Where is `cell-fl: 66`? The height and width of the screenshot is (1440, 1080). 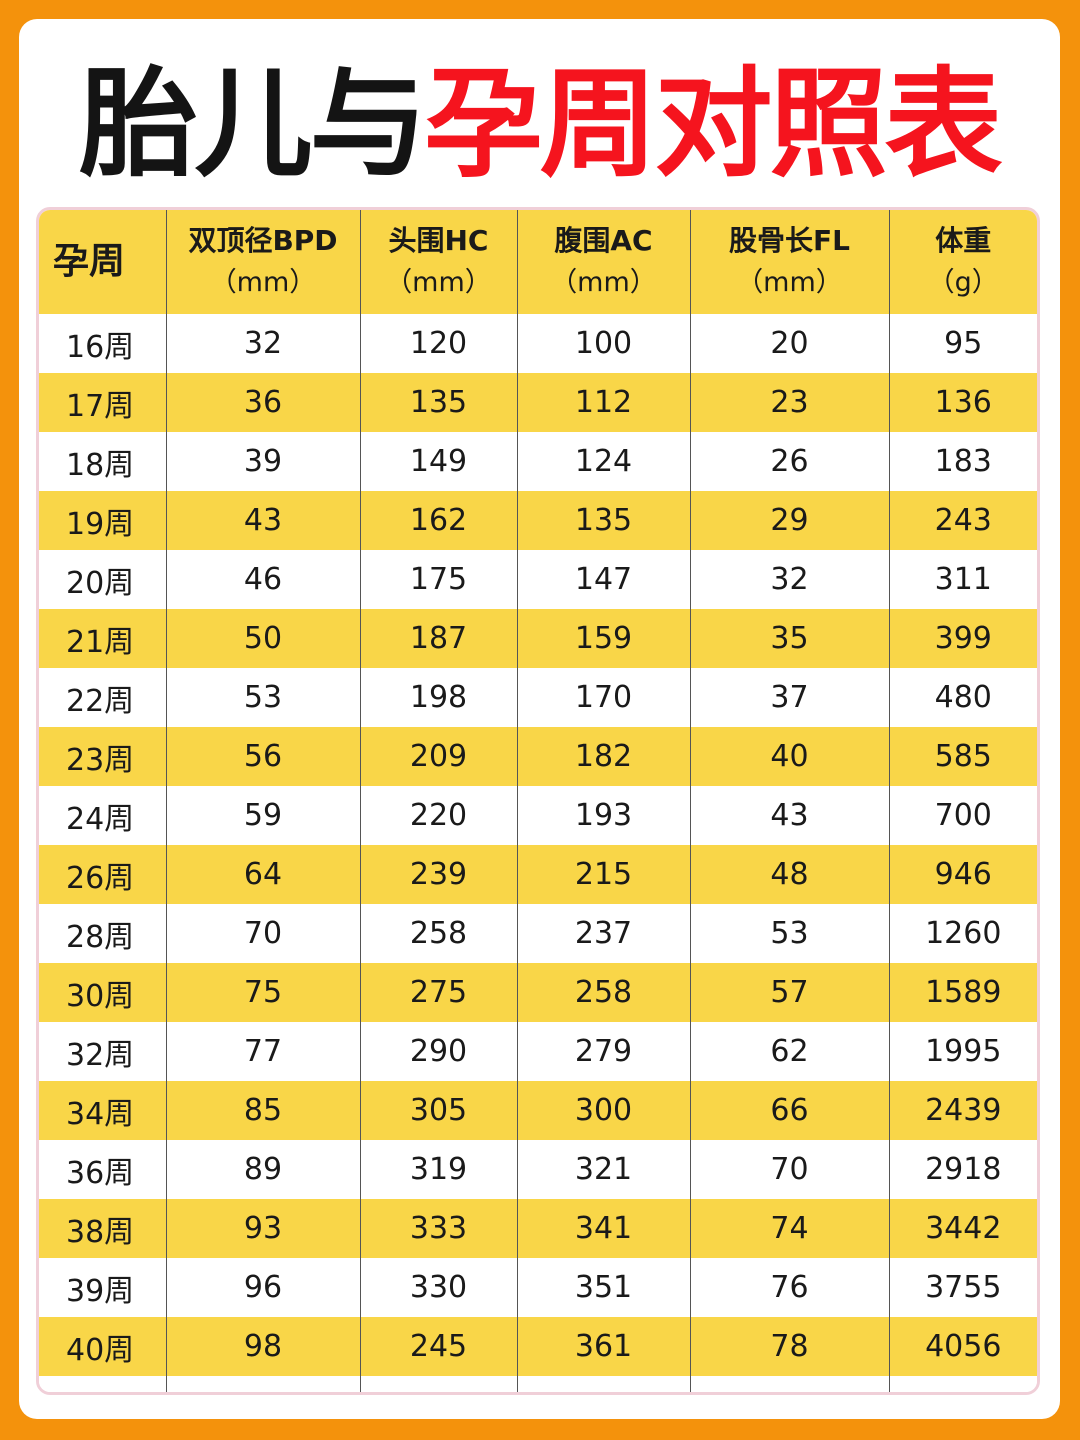
cell-fl: 66 is located at coordinates (789, 1110).